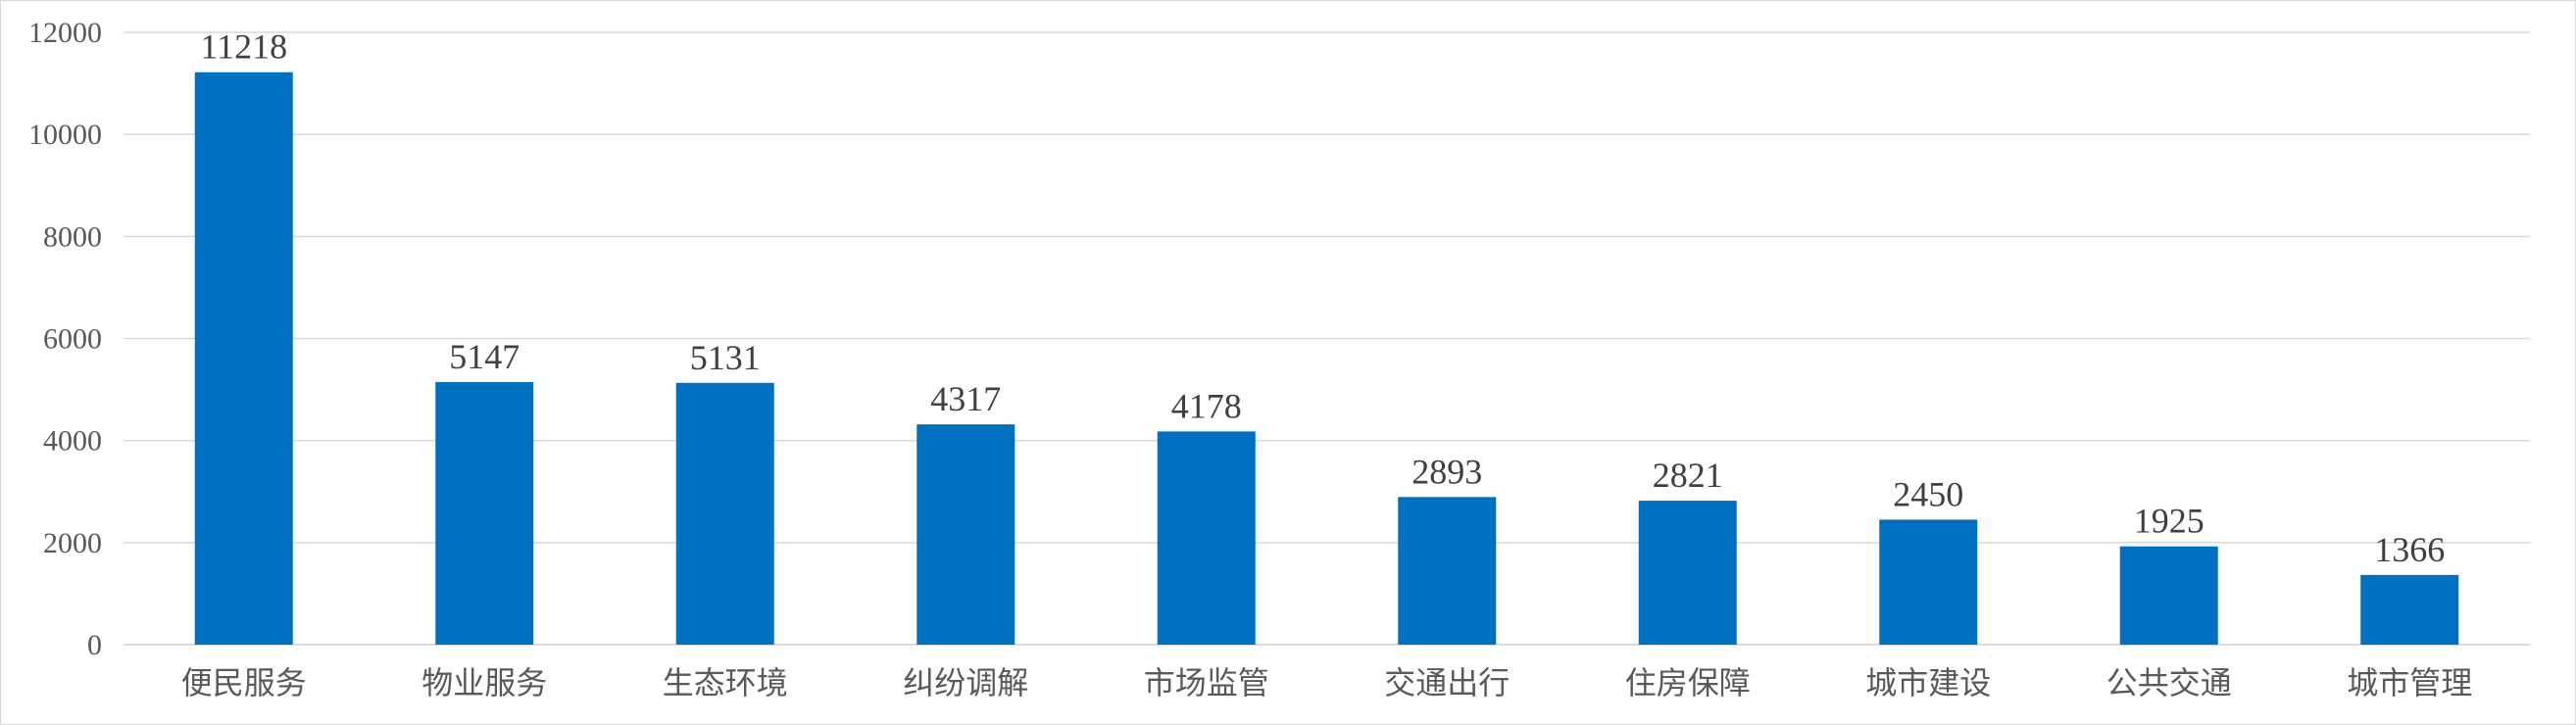 This screenshot has height=725, width=2576. I want to click on bar-value-label: 2450, so click(1928, 494).